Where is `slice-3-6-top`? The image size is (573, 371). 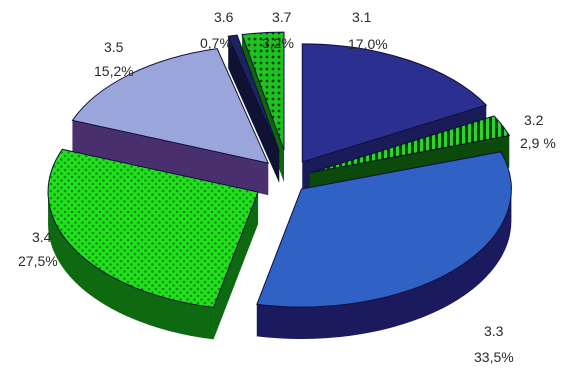 slice-3-6-top is located at coordinates (253, 92).